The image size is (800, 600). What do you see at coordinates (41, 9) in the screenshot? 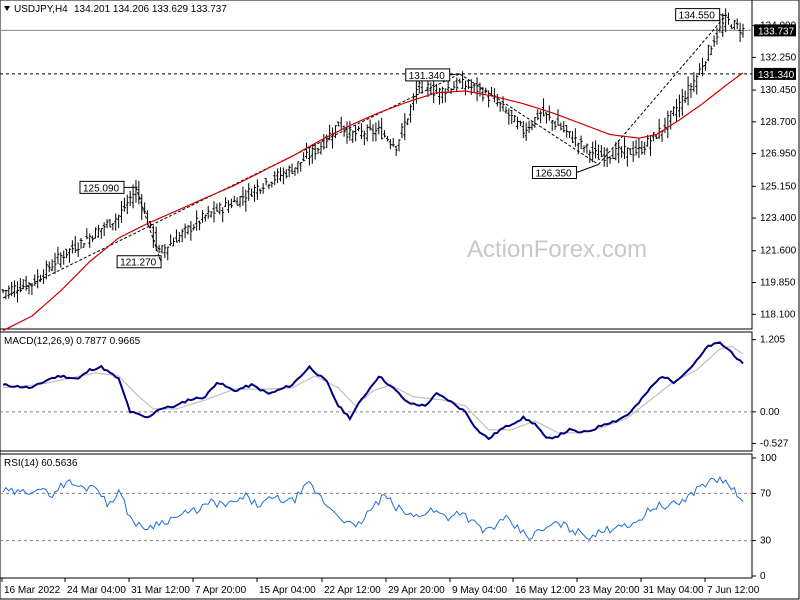
I see `symbol-label: USDJPY,H4` at bounding box center [41, 9].